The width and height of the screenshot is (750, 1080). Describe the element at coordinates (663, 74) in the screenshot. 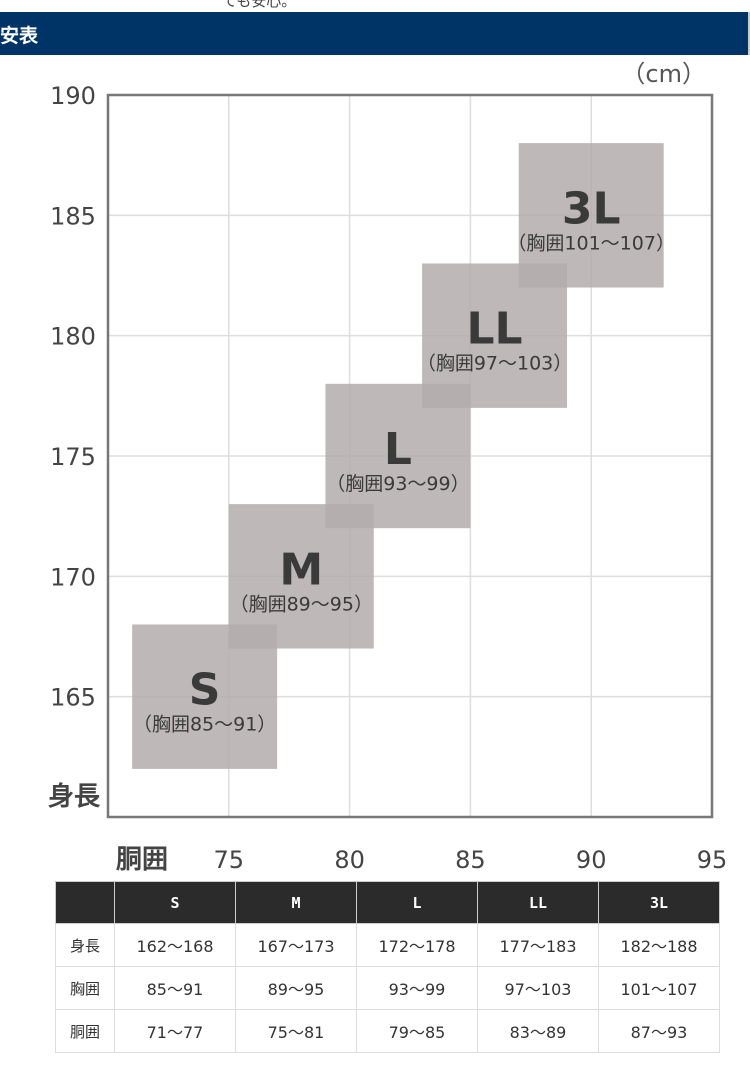

I see `unit-label: （cm）` at that location.